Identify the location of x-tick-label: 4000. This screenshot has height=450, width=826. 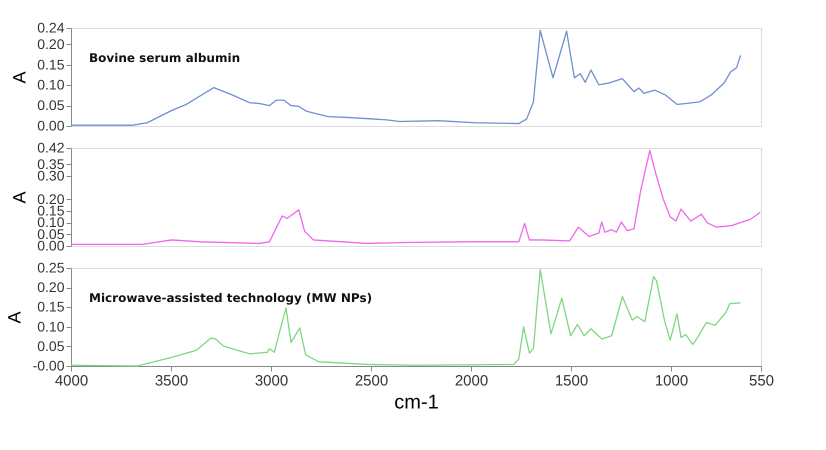
(71, 381).